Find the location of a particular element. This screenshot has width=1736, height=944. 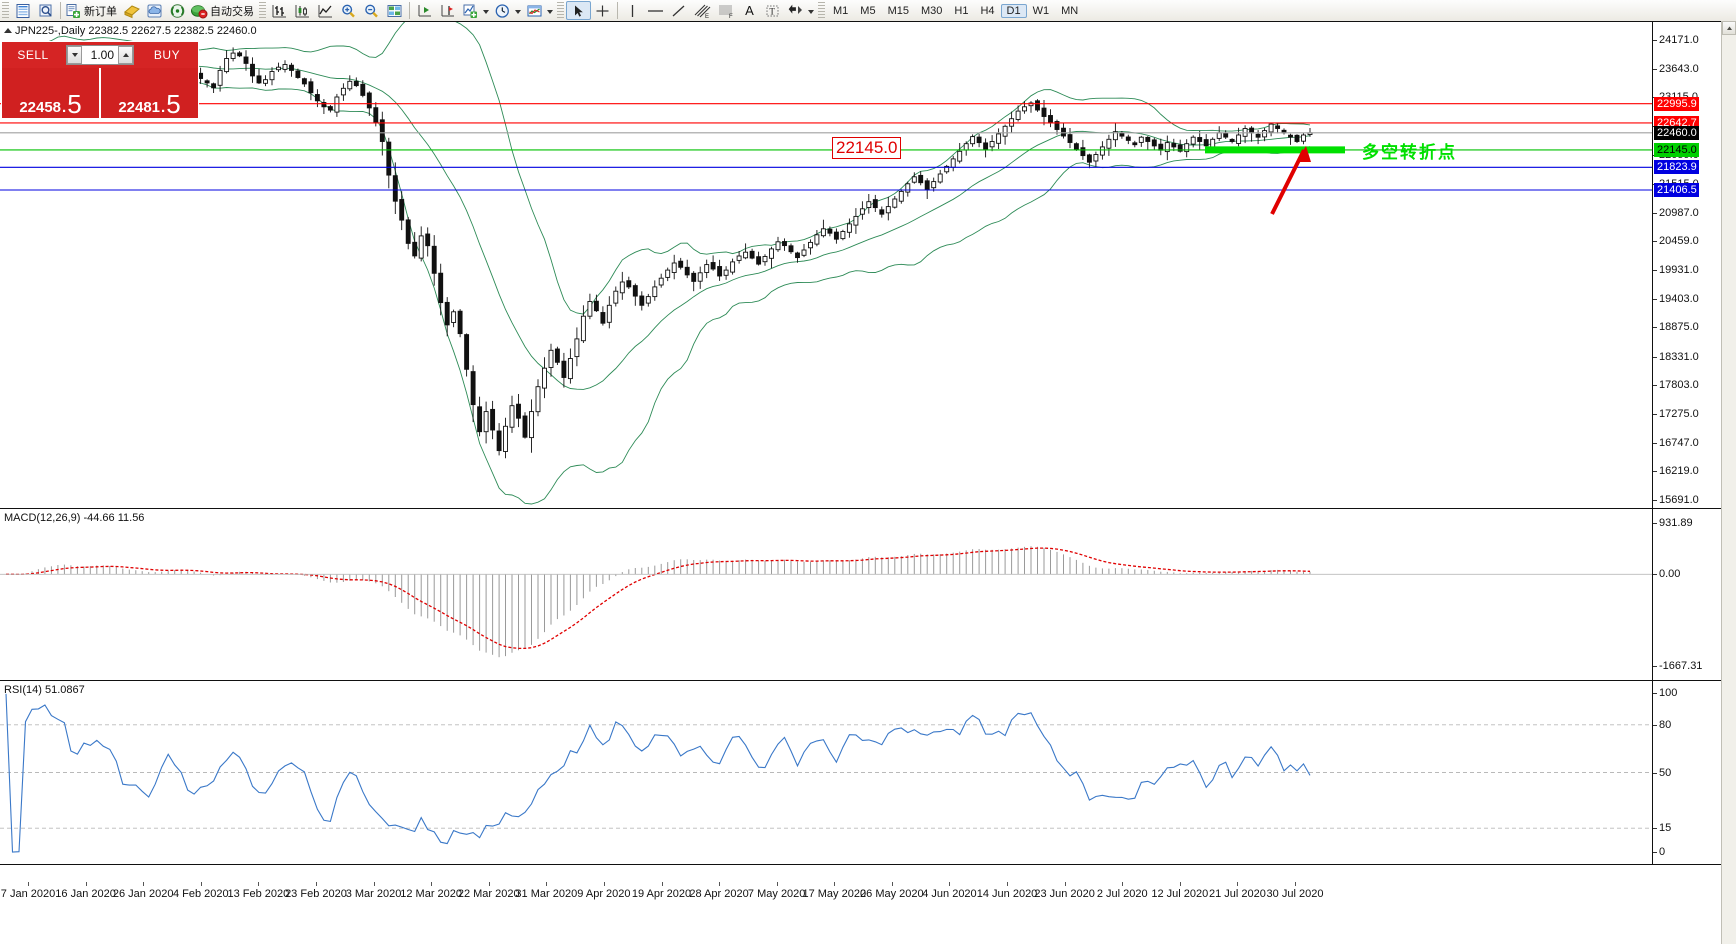

bar-chart-button is located at coordinates (279, 10).